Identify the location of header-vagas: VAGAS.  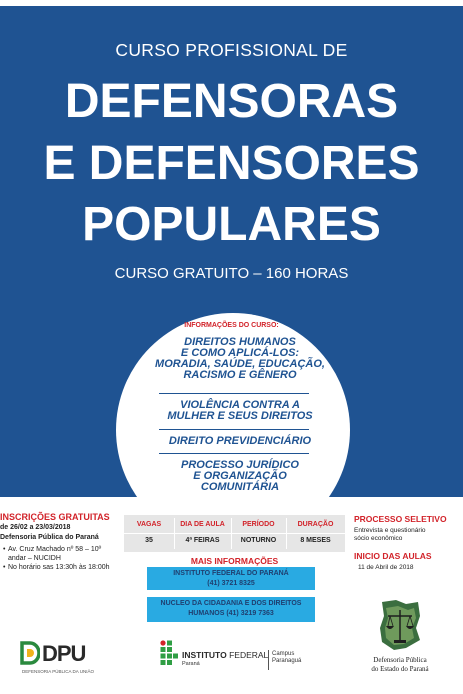
(149, 524).